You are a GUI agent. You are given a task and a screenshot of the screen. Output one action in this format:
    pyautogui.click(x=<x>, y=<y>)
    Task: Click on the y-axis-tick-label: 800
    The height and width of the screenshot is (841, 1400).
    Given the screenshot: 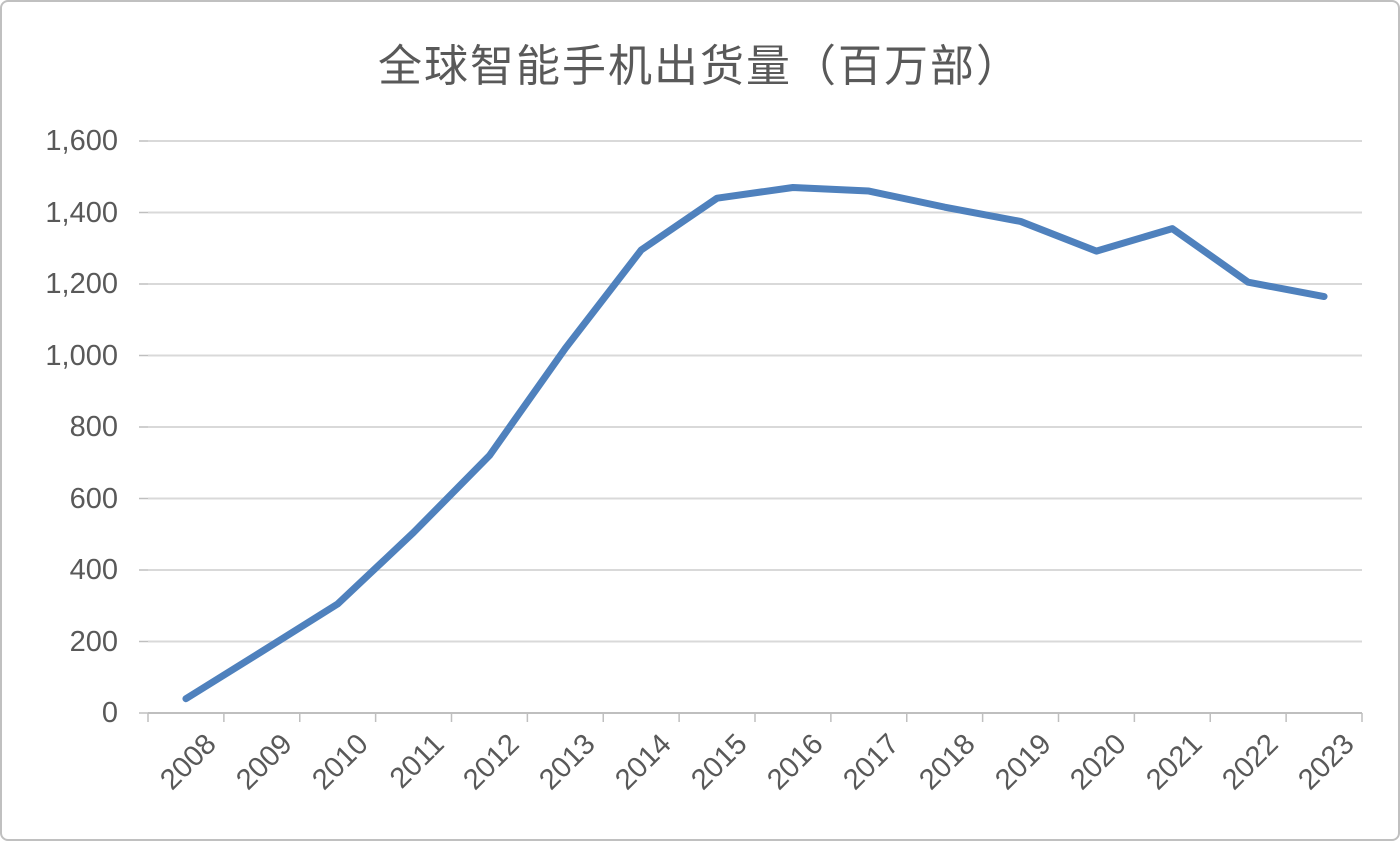 What is the action you would take?
    pyautogui.click(x=93, y=427)
    